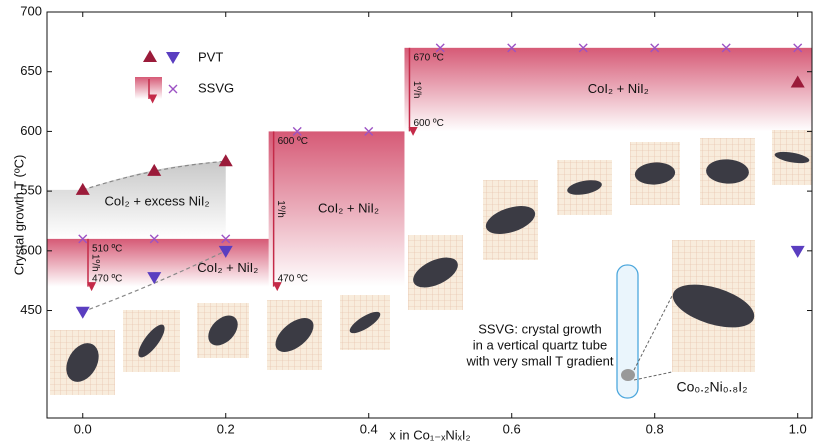 This screenshot has height=443, width=830. Describe the element at coordinates (628, 375) in the screenshot. I see `tube-crystal` at that location.